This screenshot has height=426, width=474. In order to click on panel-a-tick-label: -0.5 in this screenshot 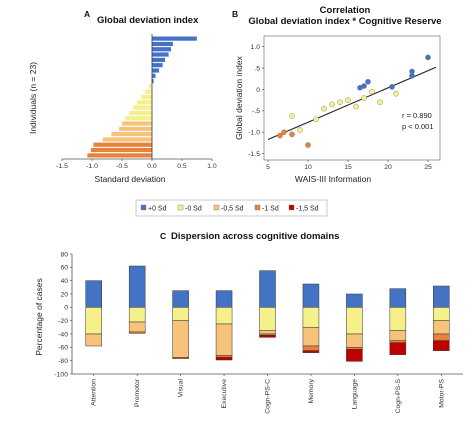, I will do `click(122, 166)`.